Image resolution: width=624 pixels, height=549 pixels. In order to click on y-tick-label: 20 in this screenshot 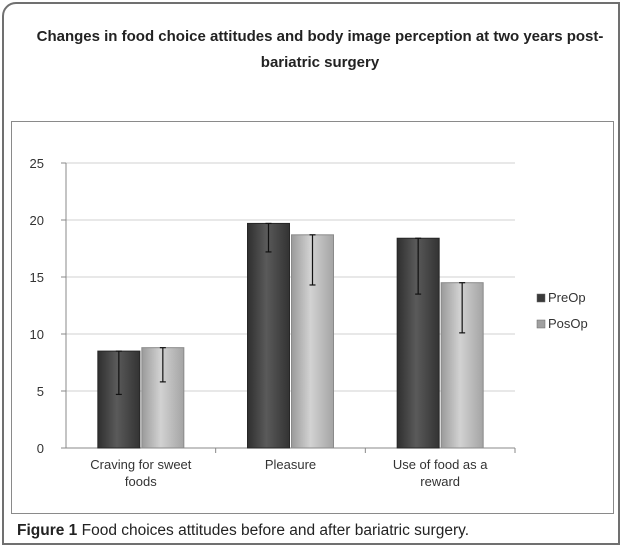, I will do `click(37, 220)`.